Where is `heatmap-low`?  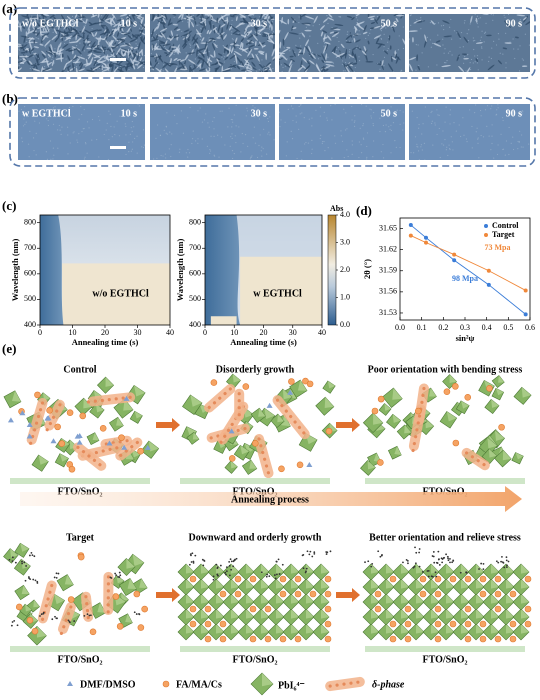
heatmap-low is located at coordinates (281, 290).